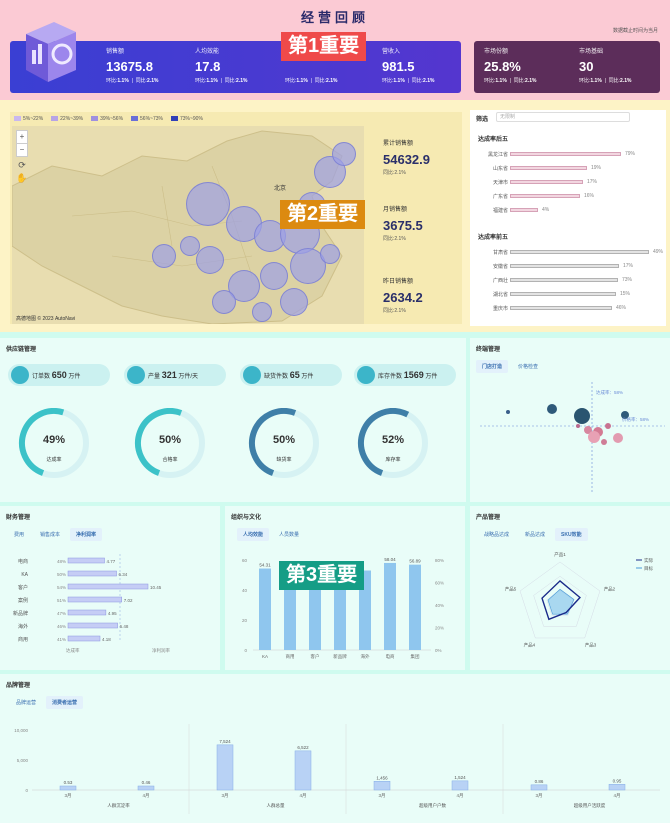 The width and height of the screenshot is (670, 823). What do you see at coordinates (535, 535) in the screenshot?
I see `tab-new-product: 新品达成` at bounding box center [535, 535].